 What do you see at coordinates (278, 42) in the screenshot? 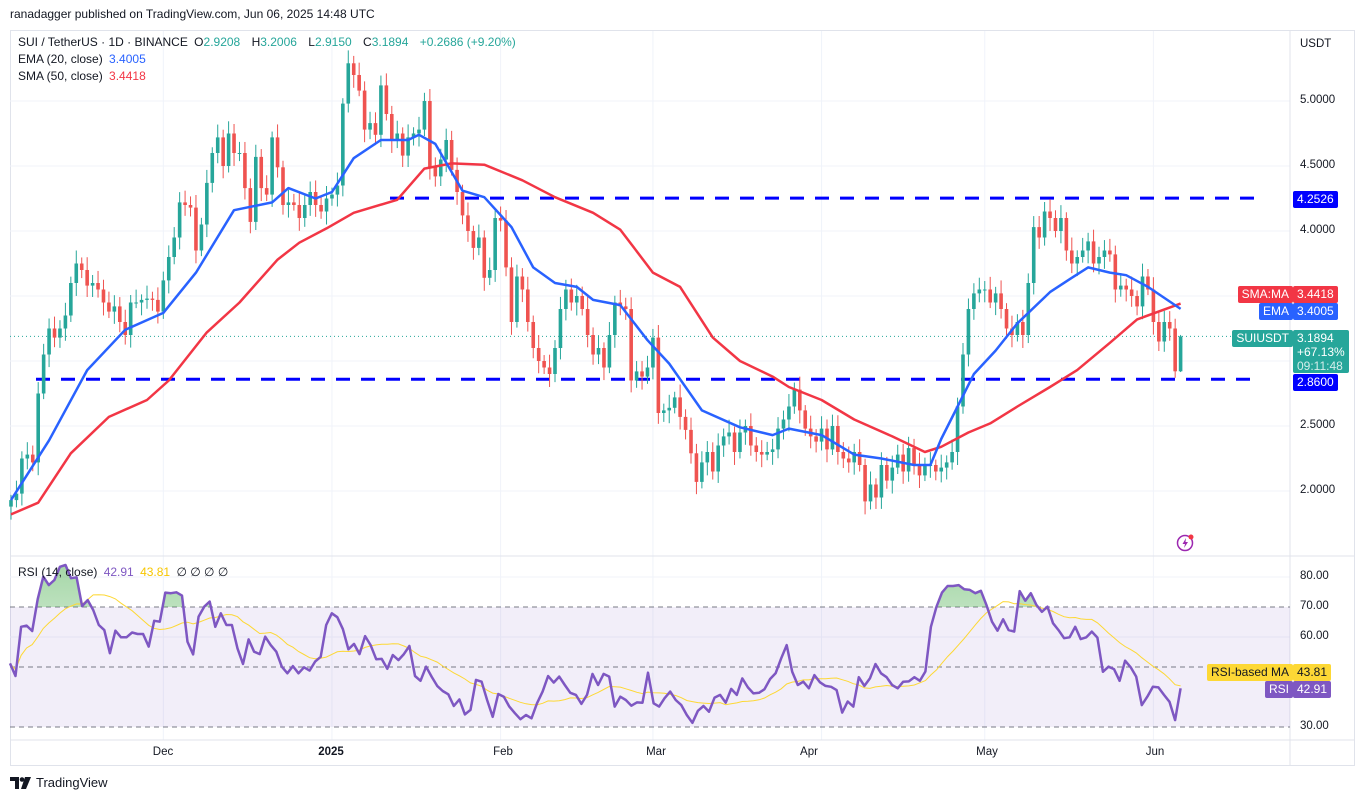
I see `high-value: 3.2006` at bounding box center [278, 42].